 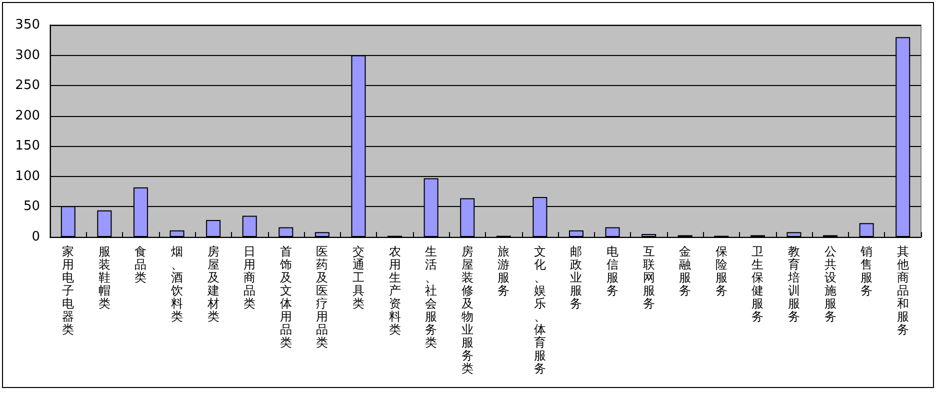 What do you see at coordinates (27, 55) in the screenshot?
I see `y-tick-label: 300` at bounding box center [27, 55].